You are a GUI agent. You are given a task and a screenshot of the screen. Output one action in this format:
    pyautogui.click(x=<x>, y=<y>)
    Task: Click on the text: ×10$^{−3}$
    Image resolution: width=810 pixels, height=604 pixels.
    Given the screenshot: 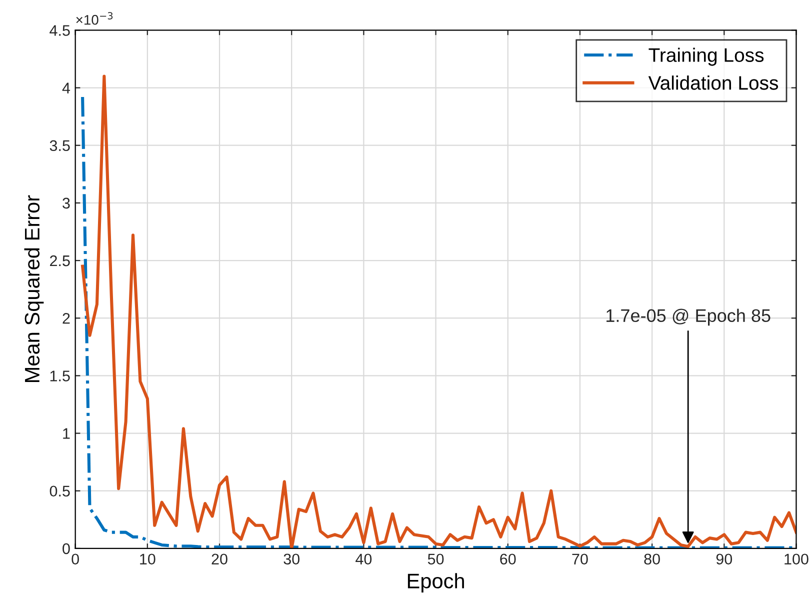 What is the action you would take?
    pyautogui.click(x=94, y=18)
    